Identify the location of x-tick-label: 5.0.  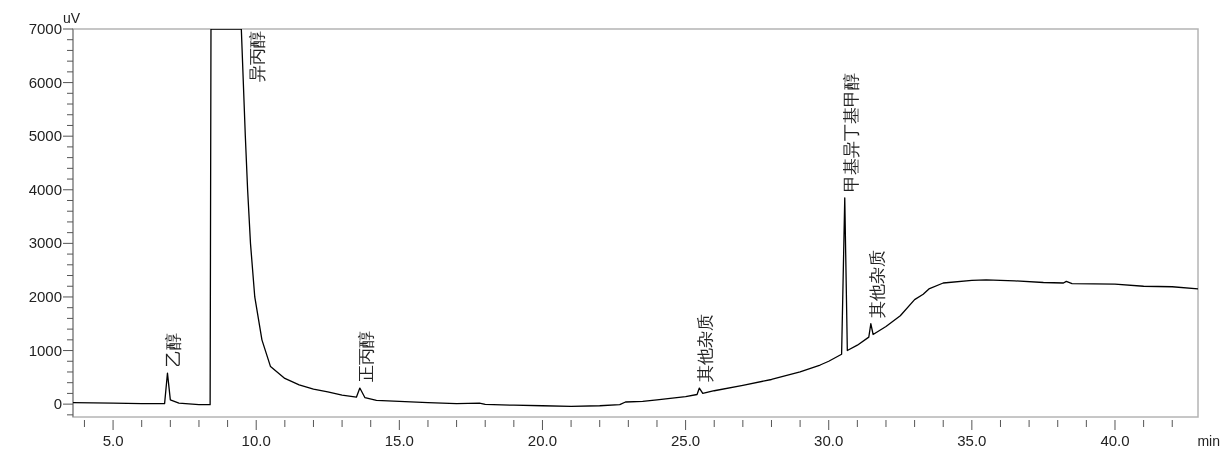
(113, 440).